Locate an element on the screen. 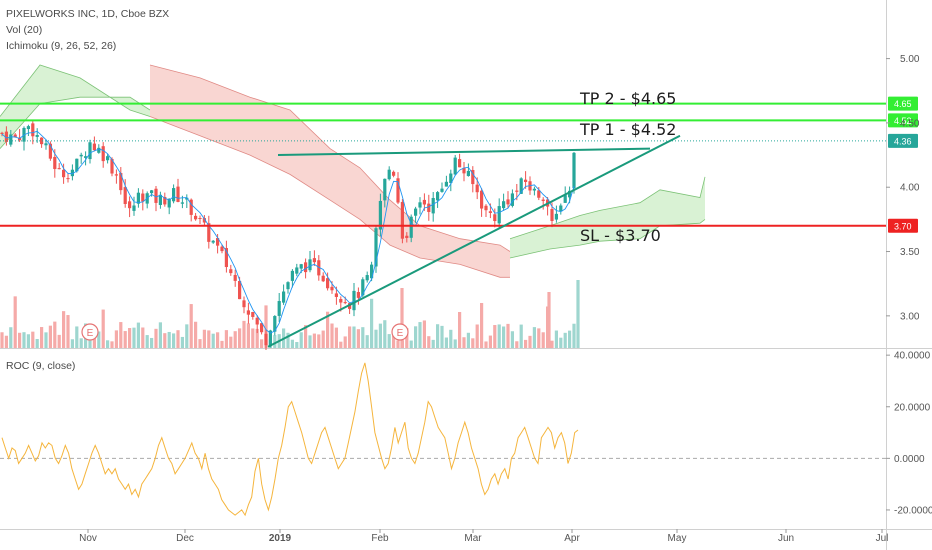 The height and width of the screenshot is (550, 932). price-badge-label: 4.65 is located at coordinates (903, 104).